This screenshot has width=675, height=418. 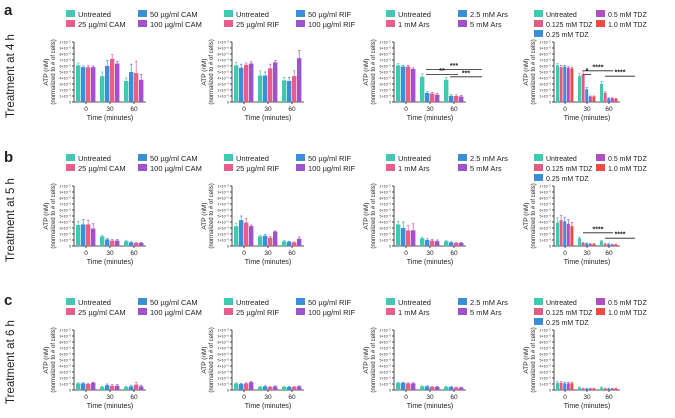 I want to click on y-tick-label: 1×10⁻⁶, so click(x=546, y=97).